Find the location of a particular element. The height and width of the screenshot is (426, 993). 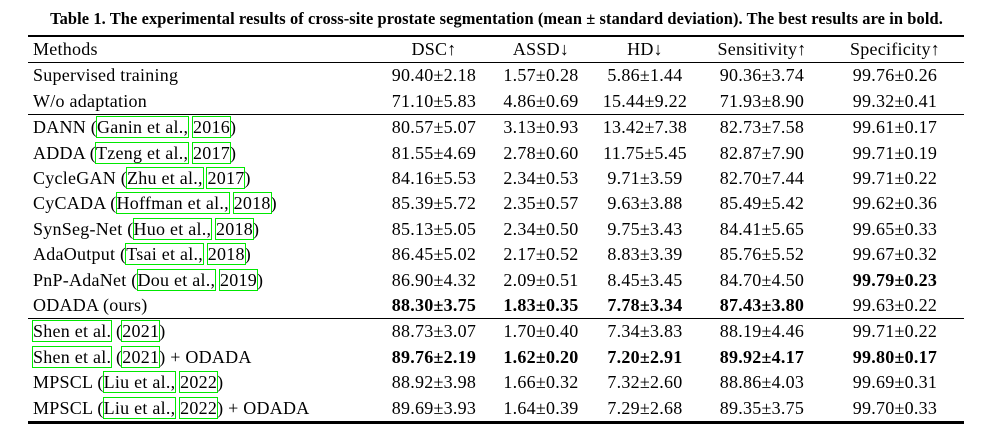

value-cell: 8.83±3.39 is located at coordinates (645, 254).